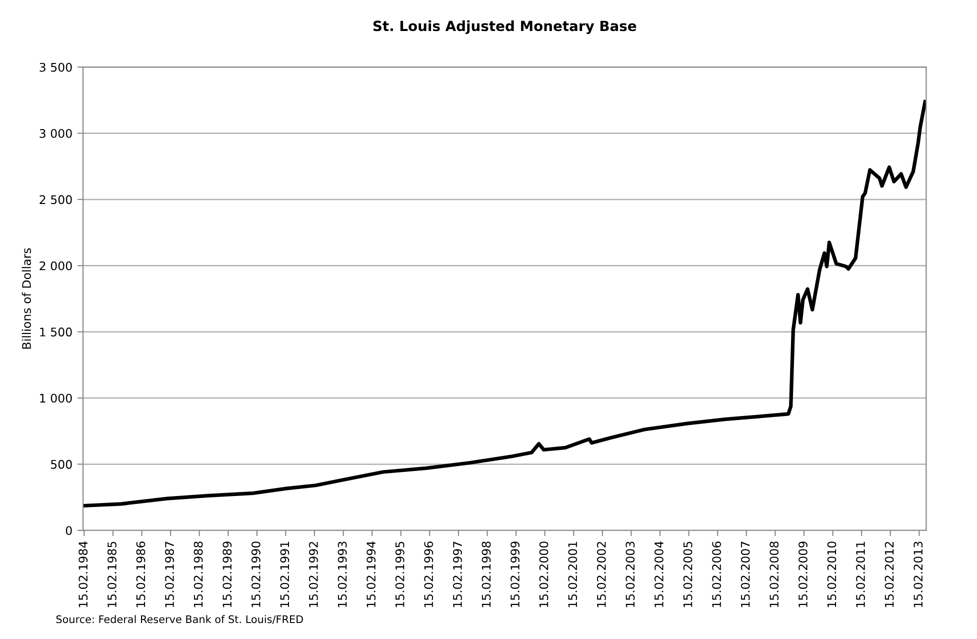 The image size is (977, 639). Describe the element at coordinates (255, 575) in the screenshot. I see `x-tick-label: 15.02.1990` at that location.